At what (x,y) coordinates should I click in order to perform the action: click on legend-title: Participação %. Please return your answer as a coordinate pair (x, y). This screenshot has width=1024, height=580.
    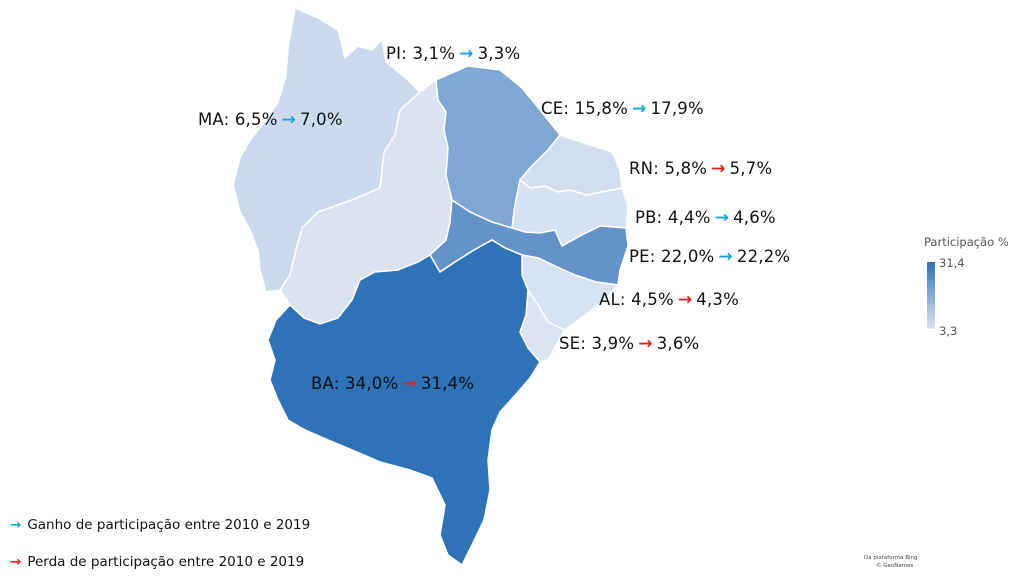
    Looking at the image, I should click on (966, 242).